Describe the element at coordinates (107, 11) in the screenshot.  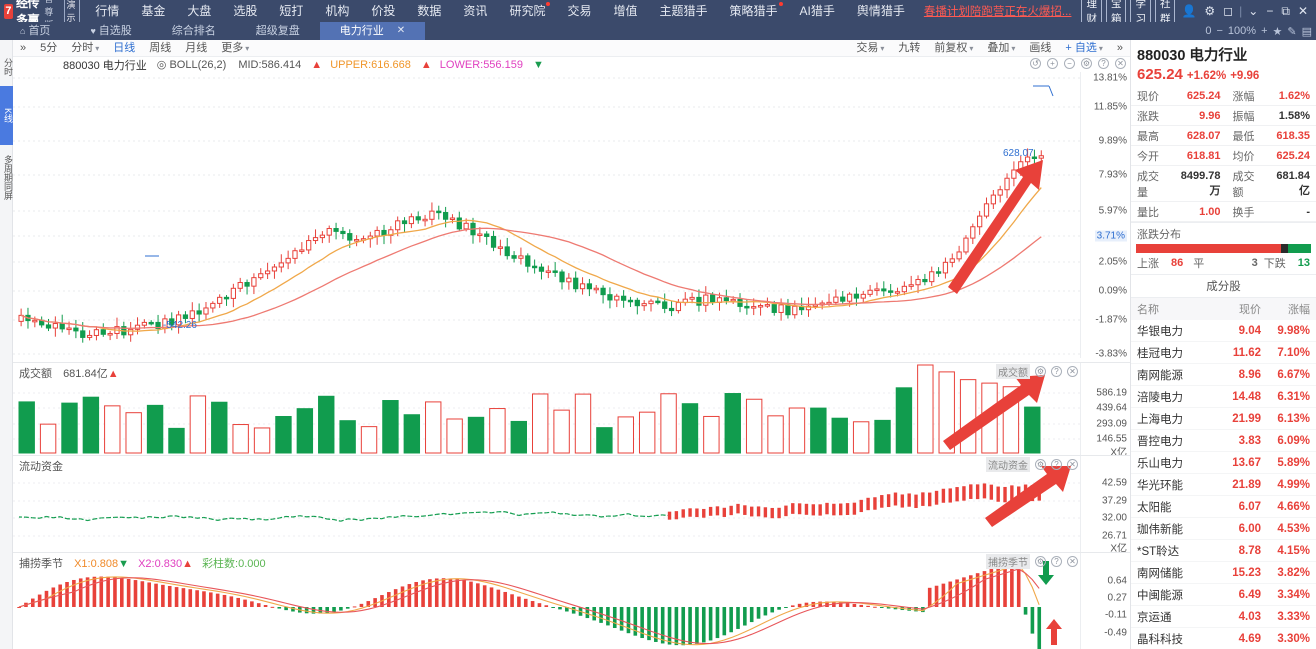
I see `nav-item-0: 行情` at that location.